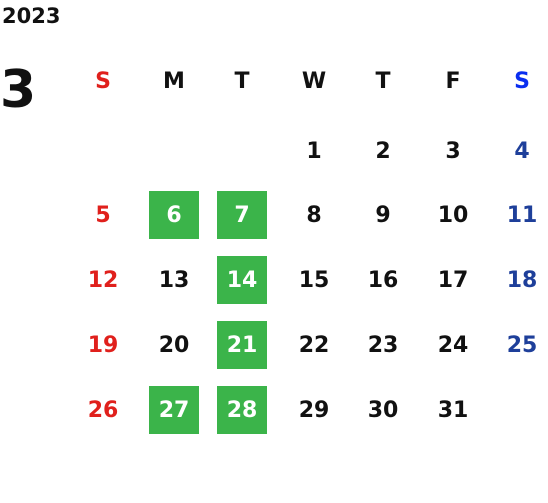 This screenshot has width=548, height=503. What do you see at coordinates (242, 410) in the screenshot?
I see `highlighted-day: 28` at bounding box center [242, 410].